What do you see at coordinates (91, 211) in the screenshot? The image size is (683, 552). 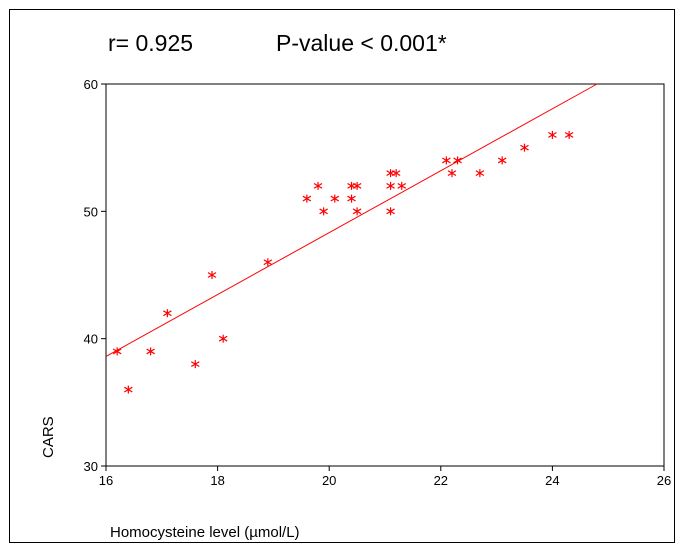 I see `y-tick-label: 50` at bounding box center [91, 211].